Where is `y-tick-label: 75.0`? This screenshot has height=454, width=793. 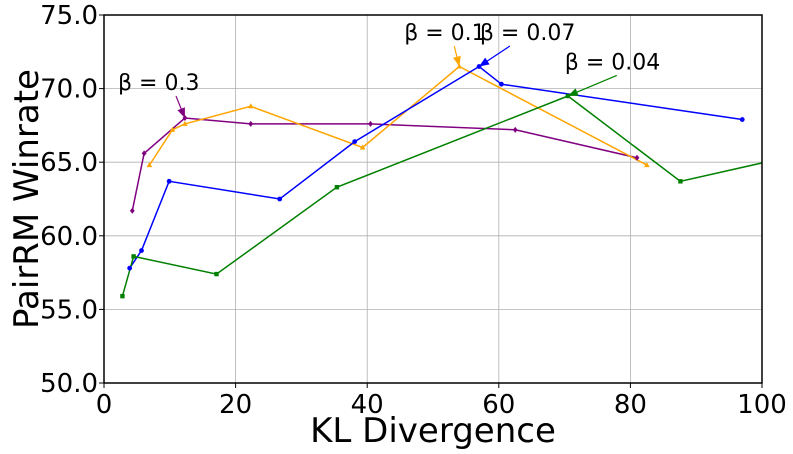
y-tick-label: 75.0 is located at coordinates (69, 16).